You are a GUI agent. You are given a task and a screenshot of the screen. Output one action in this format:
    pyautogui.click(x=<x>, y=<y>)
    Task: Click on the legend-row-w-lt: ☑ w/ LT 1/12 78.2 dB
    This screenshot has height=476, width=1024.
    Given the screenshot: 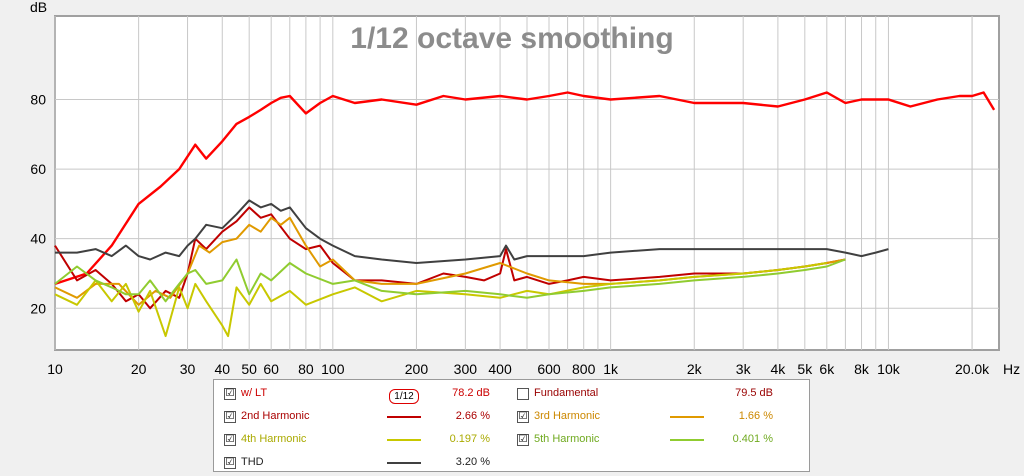 What is the action you would take?
    pyautogui.click(x=364, y=395)
    